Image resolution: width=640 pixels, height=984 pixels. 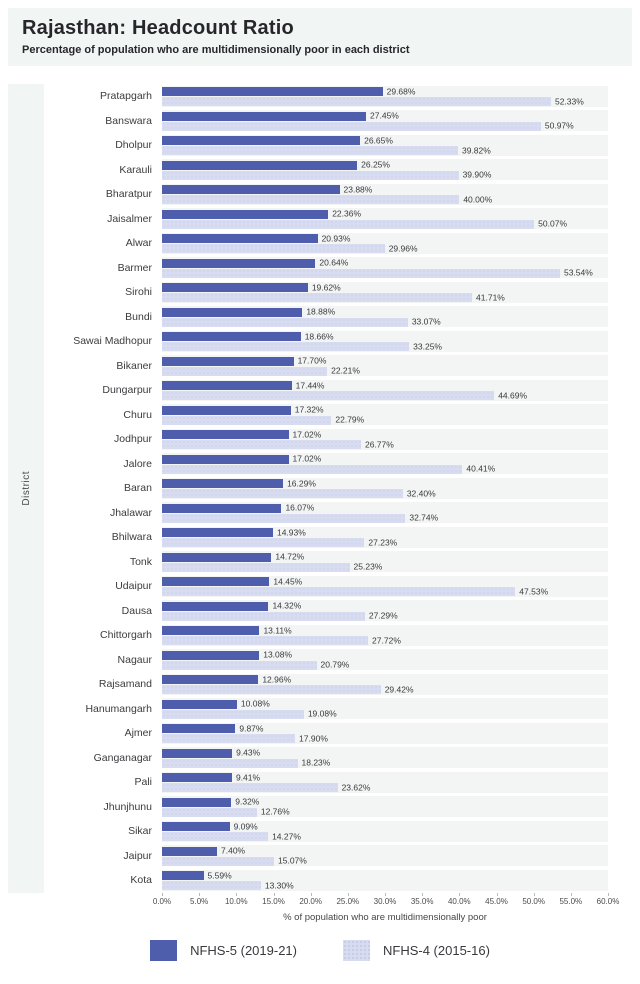 I want to click on nfhs4-bar: 22.79%, so click(x=263, y=420).